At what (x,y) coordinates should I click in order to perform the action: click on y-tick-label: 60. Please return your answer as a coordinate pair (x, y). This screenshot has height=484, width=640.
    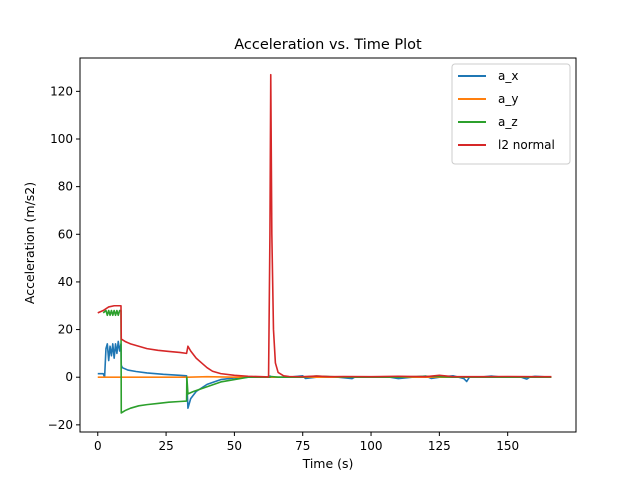
    Looking at the image, I should click on (65, 234).